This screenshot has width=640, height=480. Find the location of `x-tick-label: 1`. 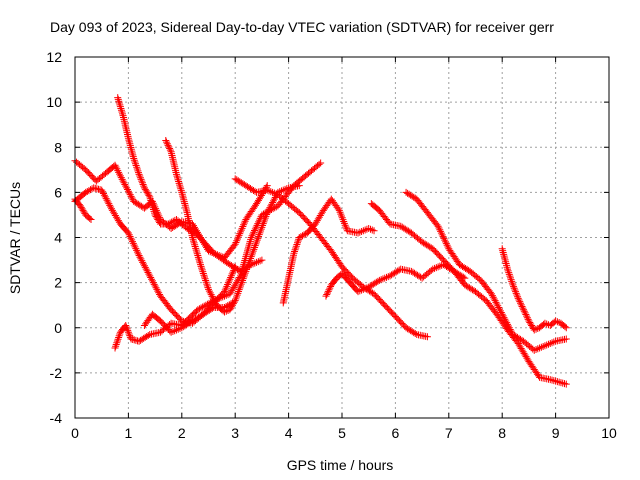

x-tick-label: 1 is located at coordinates (129, 433).